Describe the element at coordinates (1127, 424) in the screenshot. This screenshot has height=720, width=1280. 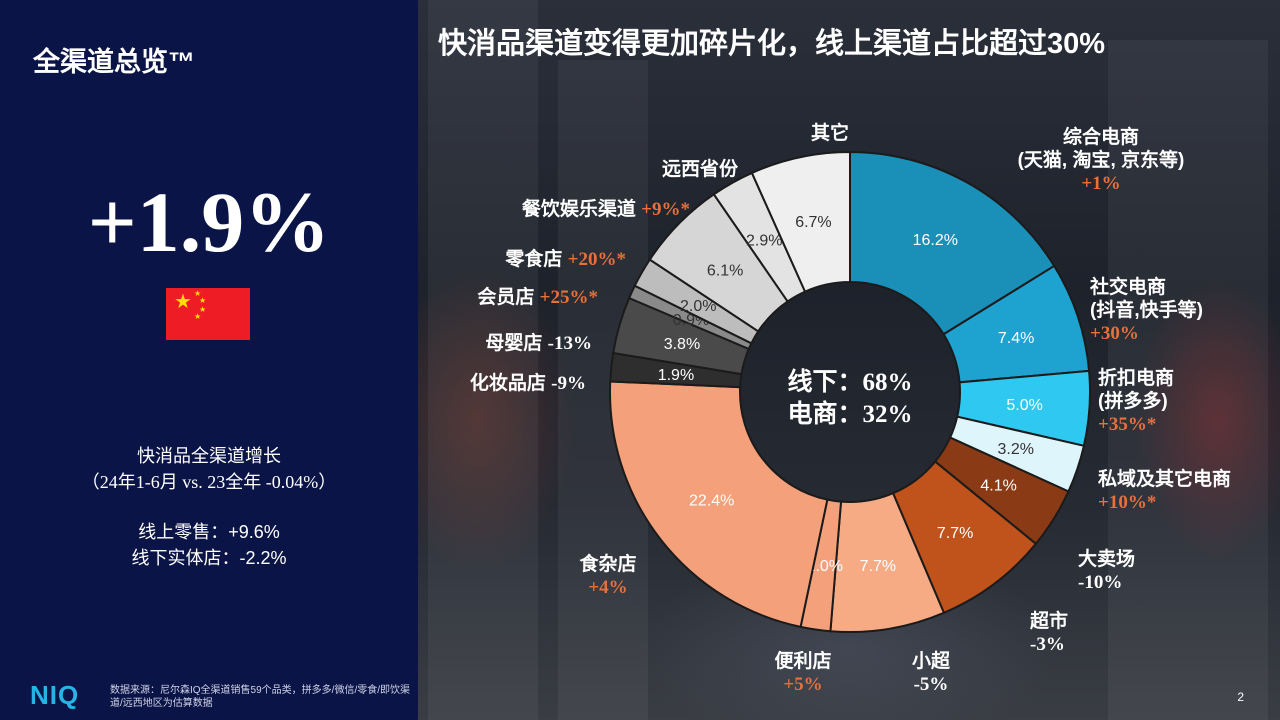
I see `channel-change: +35%*` at that location.